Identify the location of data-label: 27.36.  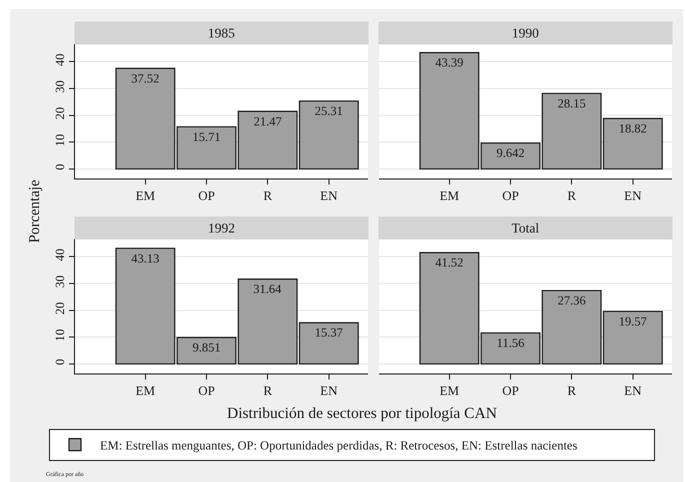
(572, 301).